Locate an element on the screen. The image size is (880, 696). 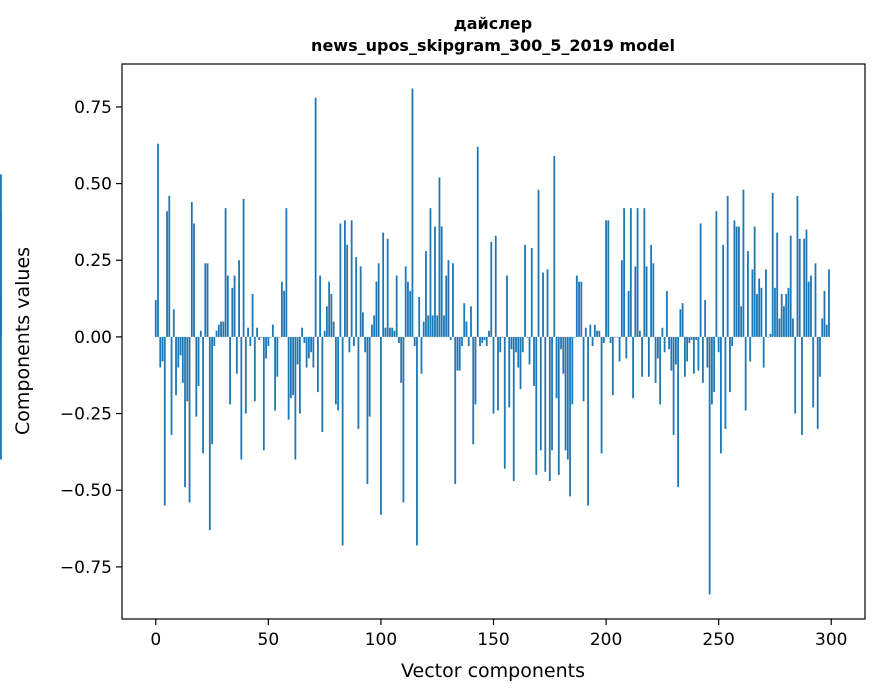
y-tick-label: −0.25 is located at coordinates (86, 415).